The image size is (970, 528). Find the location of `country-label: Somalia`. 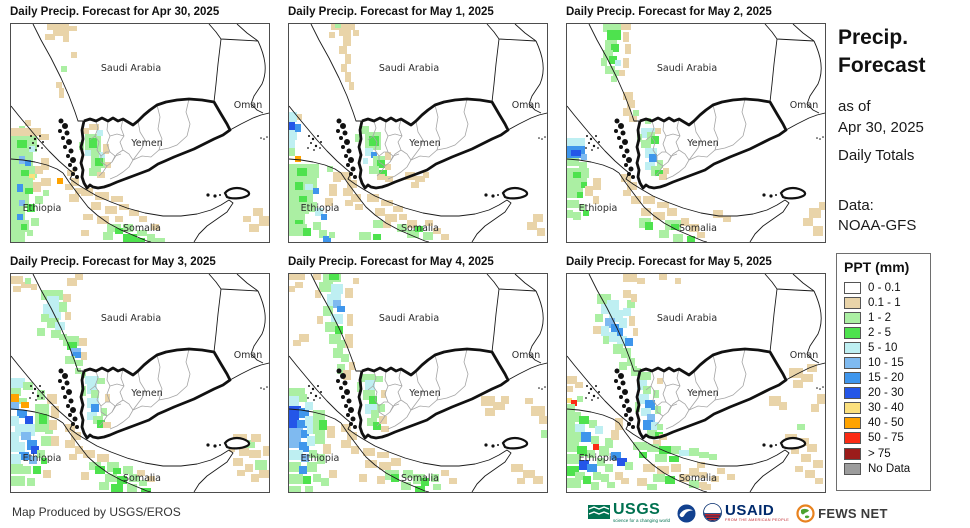

country-label: Somalia is located at coordinates (698, 228).